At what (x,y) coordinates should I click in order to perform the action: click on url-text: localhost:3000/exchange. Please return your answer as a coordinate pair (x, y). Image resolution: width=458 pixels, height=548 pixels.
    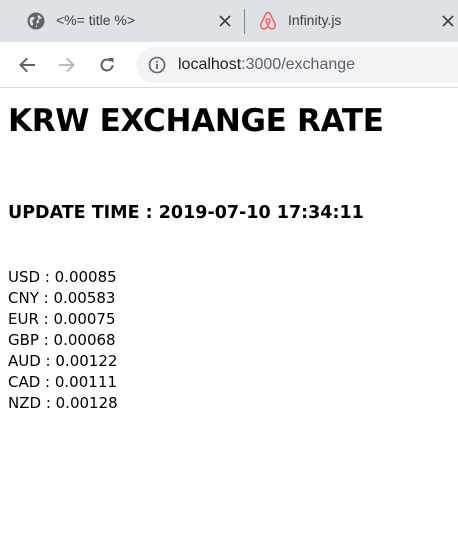
    Looking at the image, I should click on (266, 65).